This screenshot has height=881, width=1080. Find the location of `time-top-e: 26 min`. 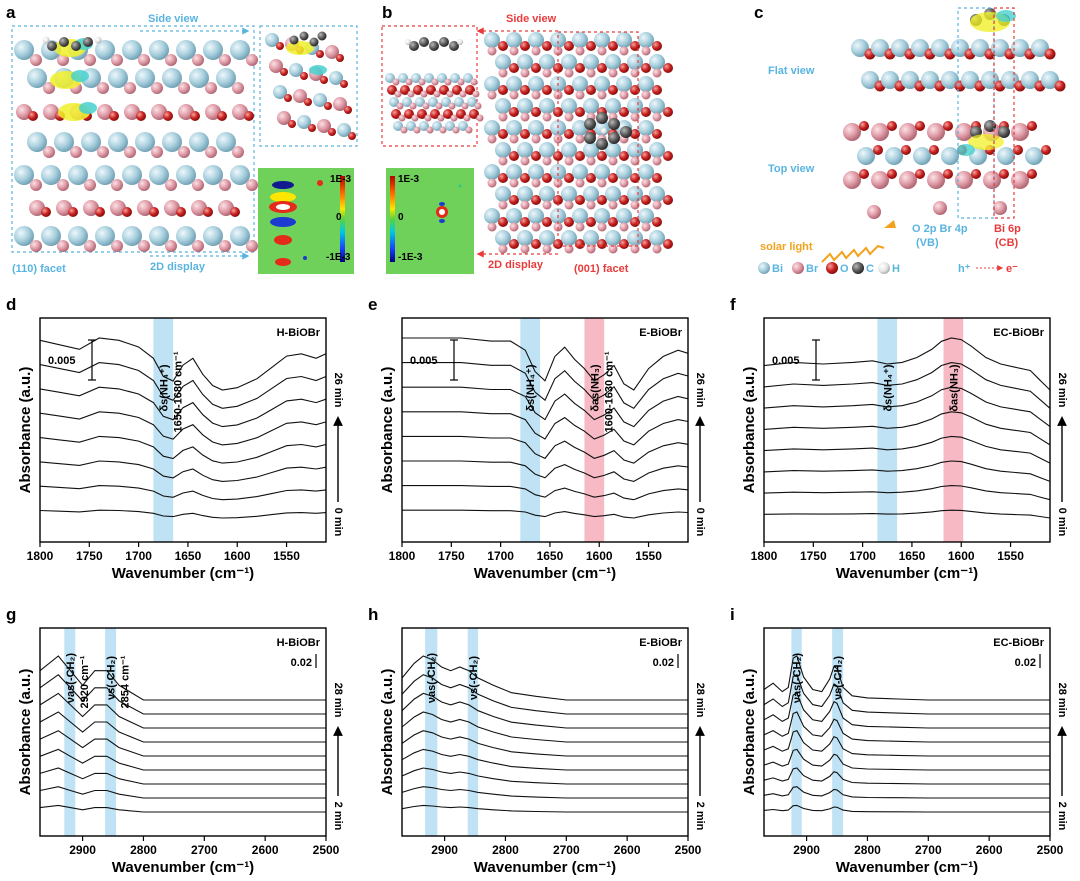

time-top-e: 26 min is located at coordinates (700, 390).